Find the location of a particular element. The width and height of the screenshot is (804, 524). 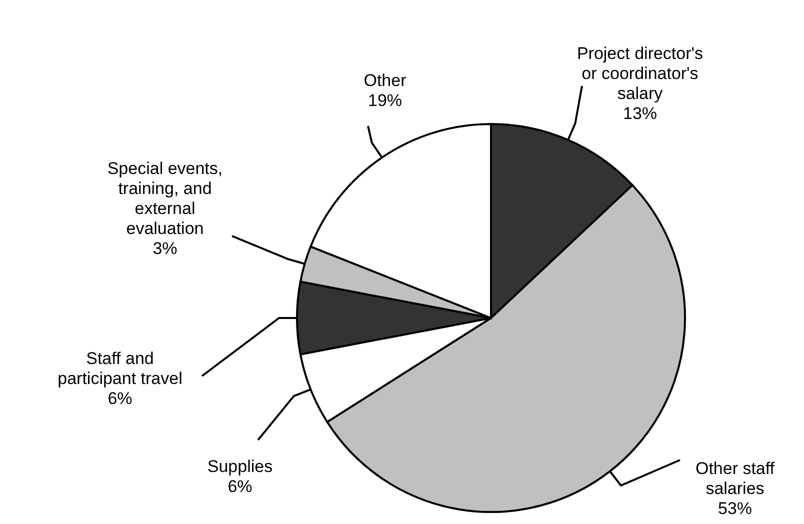

slice-label: Other is located at coordinates (385, 80).